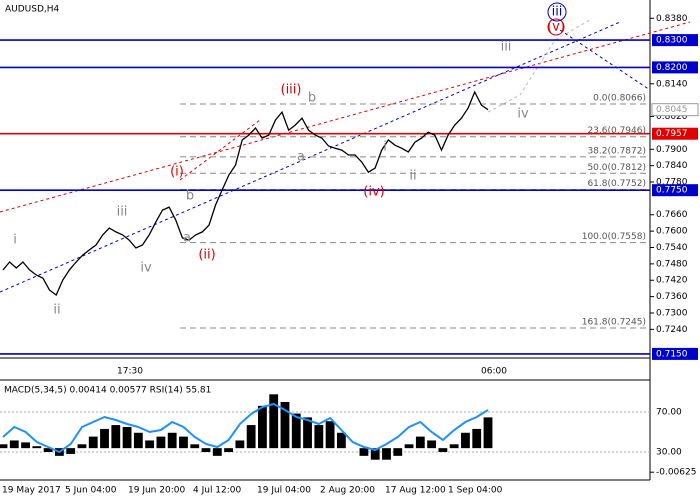  What do you see at coordinates (672, 68) in the screenshot?
I see `level-label: 0.8200` at bounding box center [672, 68].